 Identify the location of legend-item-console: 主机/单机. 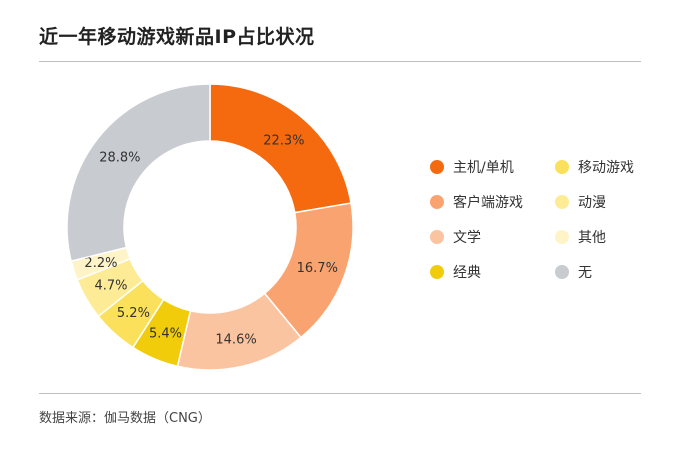
(472, 167).